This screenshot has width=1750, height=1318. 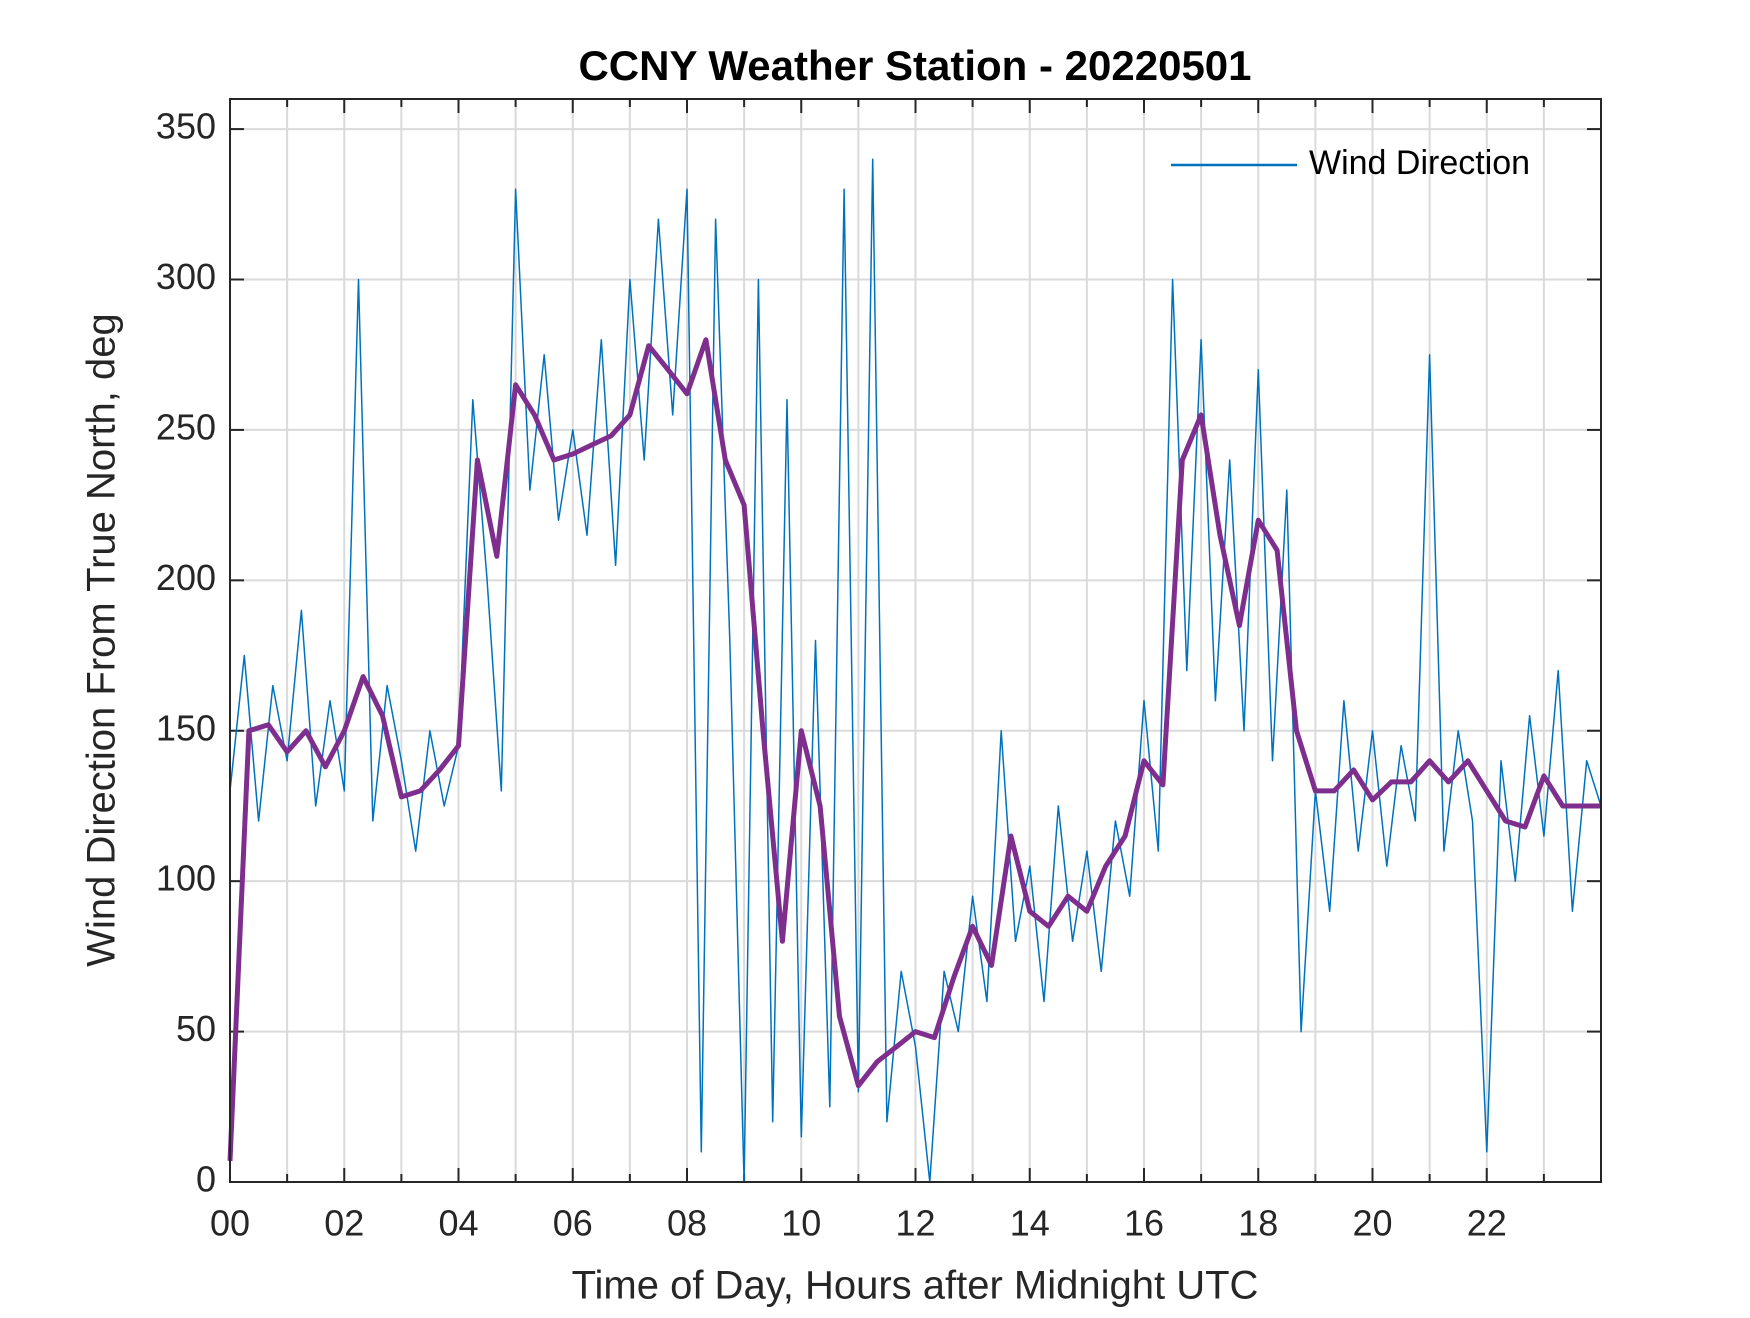 I want to click on x-tick-label: 00, so click(x=230, y=1223).